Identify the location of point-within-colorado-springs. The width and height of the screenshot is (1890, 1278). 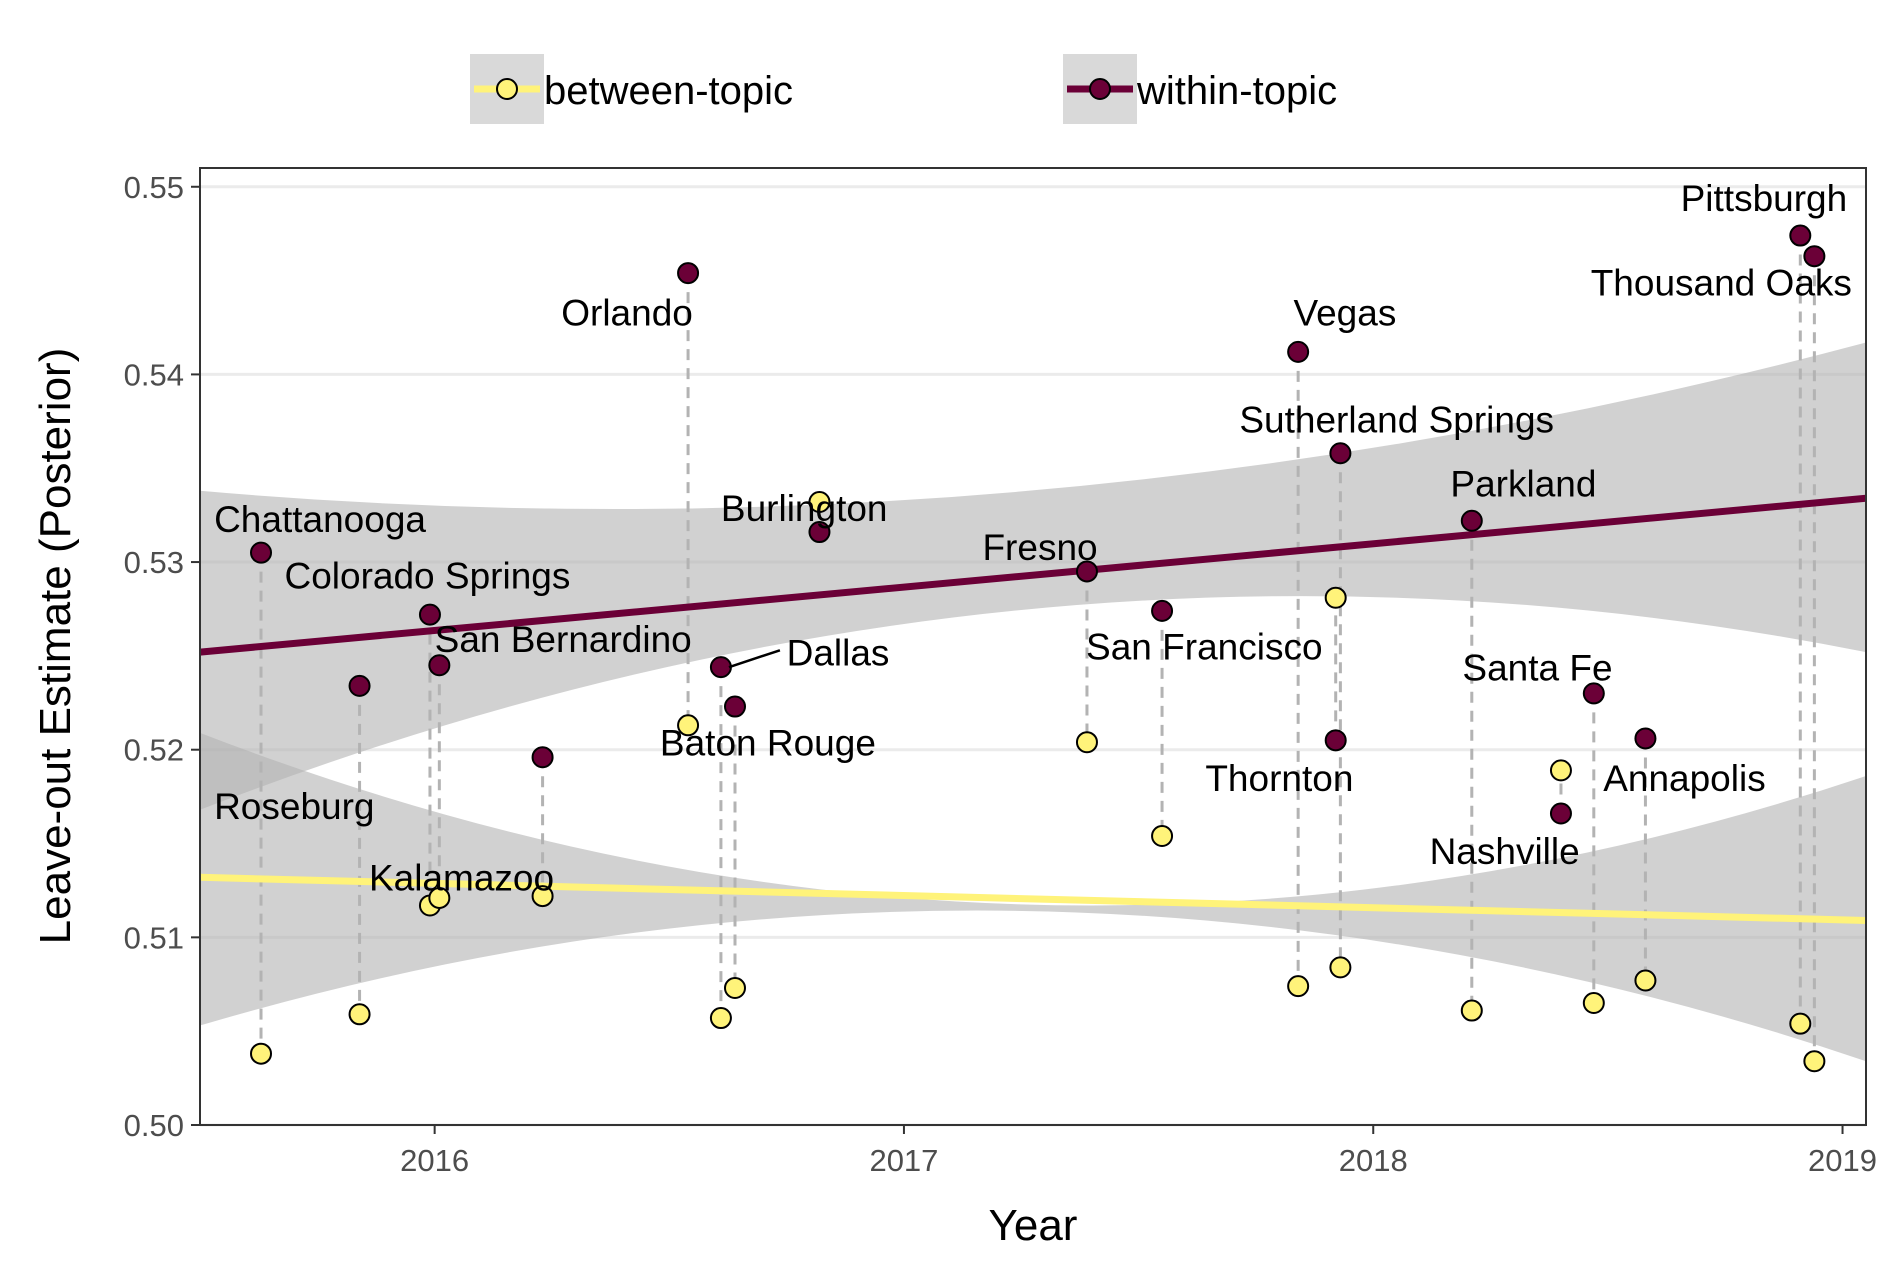
(429, 614).